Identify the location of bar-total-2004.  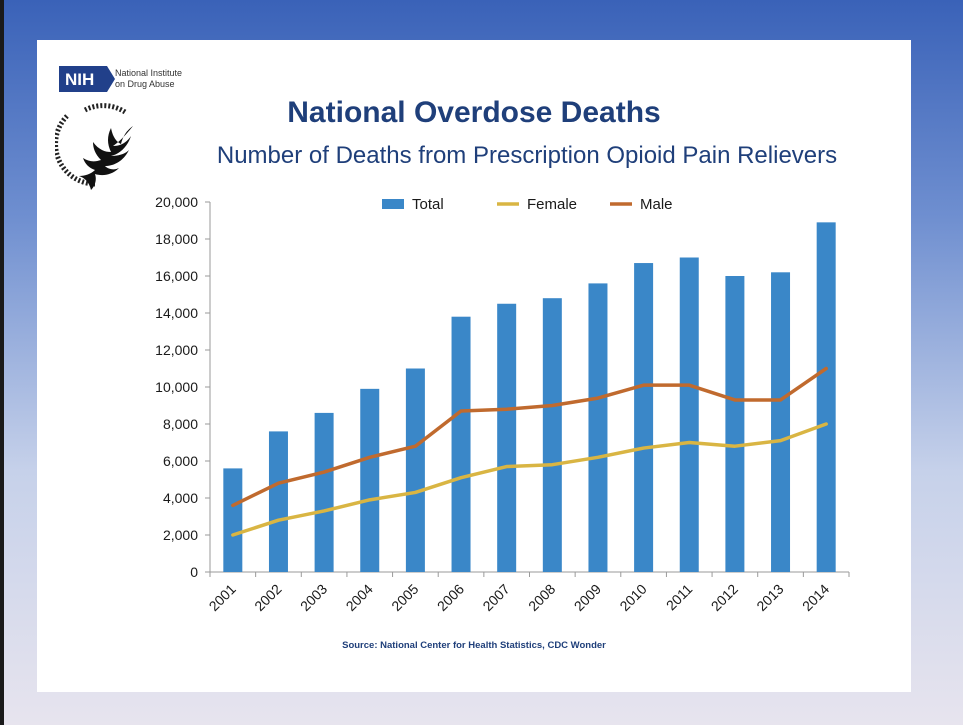
(370, 480).